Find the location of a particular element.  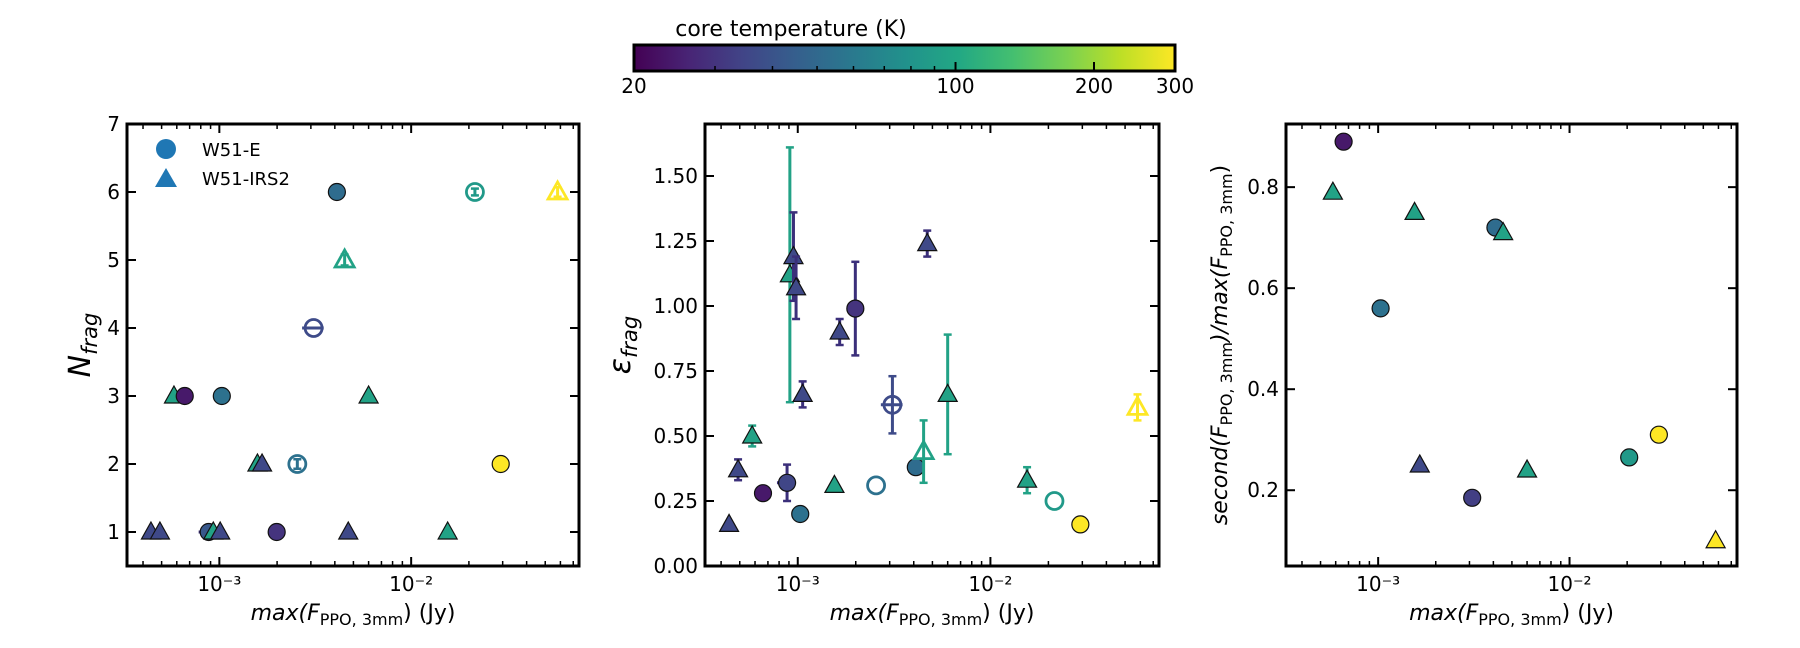

y-tick-label: 2 is located at coordinates (113, 464).